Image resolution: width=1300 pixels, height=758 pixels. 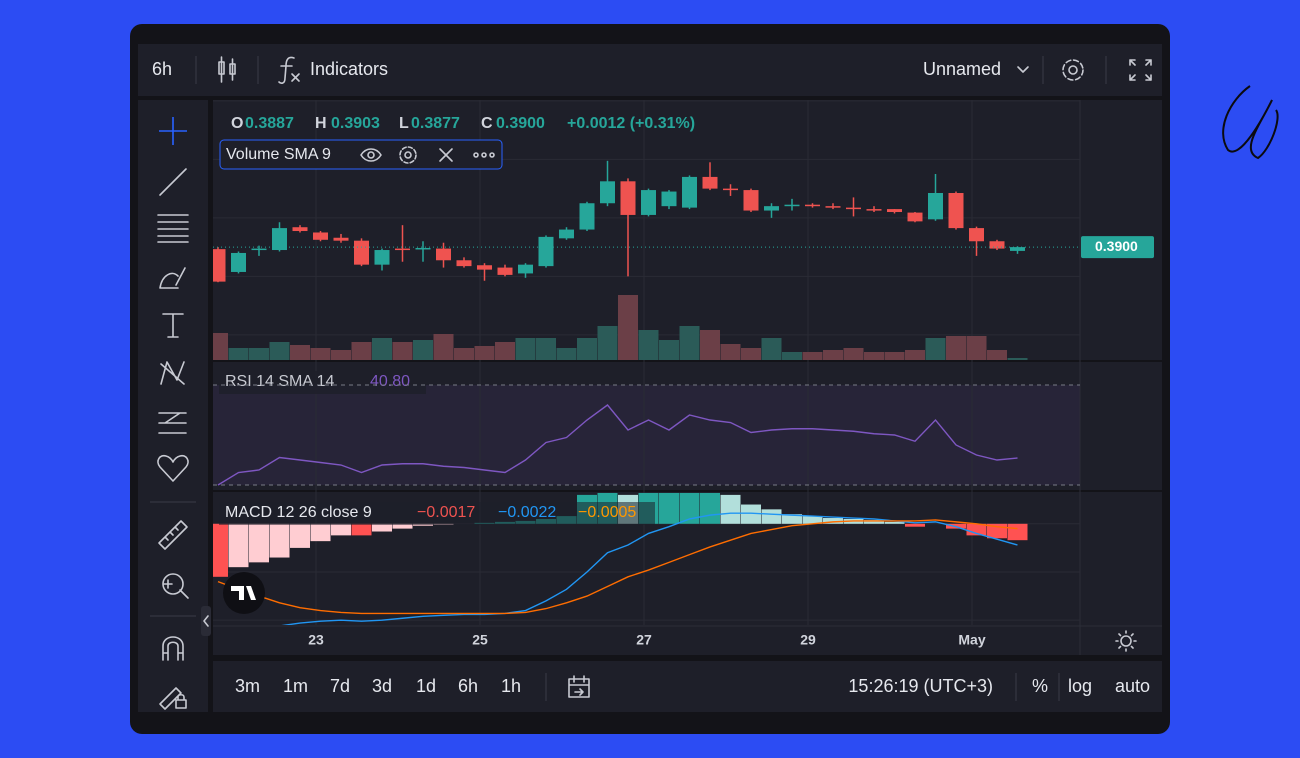 I want to click on macd-line-last: −0.0022, so click(x=527, y=512).